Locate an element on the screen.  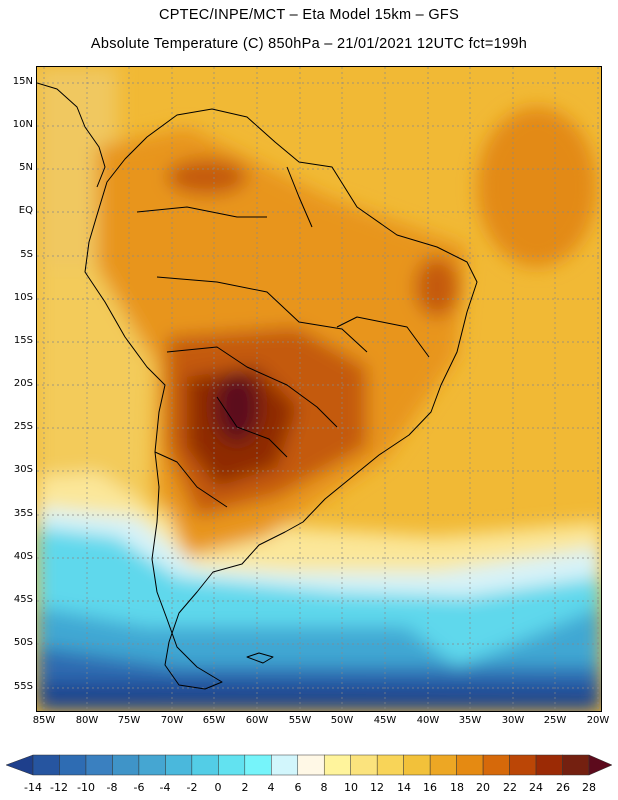
colorbar-label: 10 is located at coordinates (351, 787).